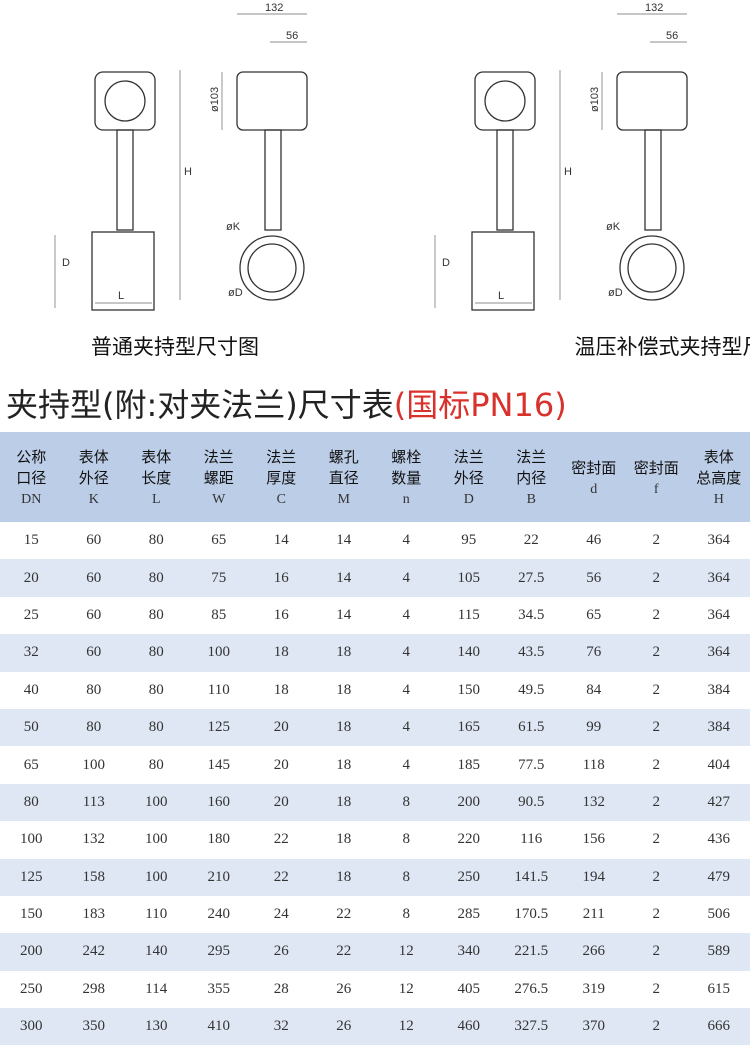 The height and width of the screenshot is (1046, 750). Describe the element at coordinates (719, 914) in the screenshot. I see `table-cell: 506` at that location.